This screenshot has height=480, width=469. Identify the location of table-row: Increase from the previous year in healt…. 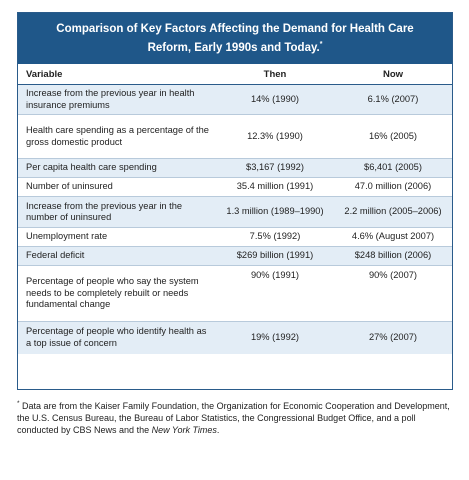
(235, 99).